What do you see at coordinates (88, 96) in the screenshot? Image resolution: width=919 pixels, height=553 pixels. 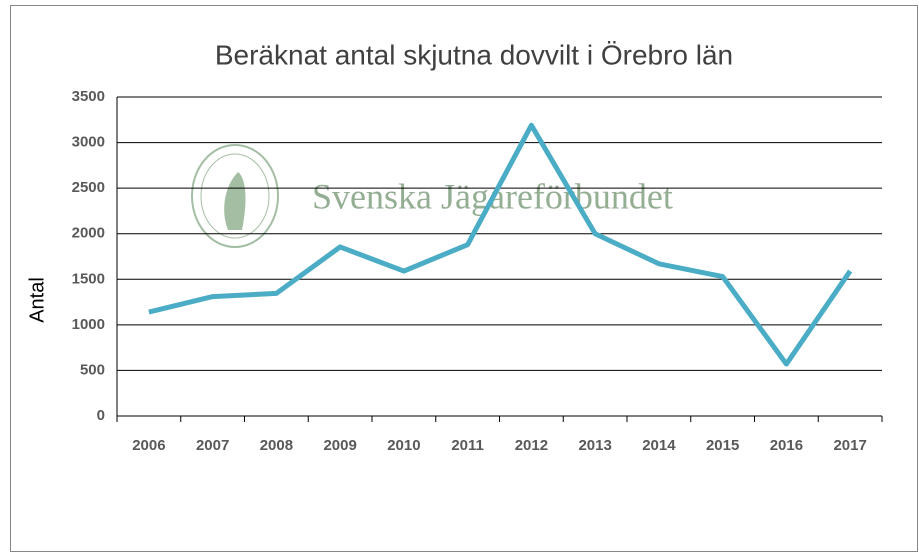 I see `y-tick-label: 3500` at bounding box center [88, 96].